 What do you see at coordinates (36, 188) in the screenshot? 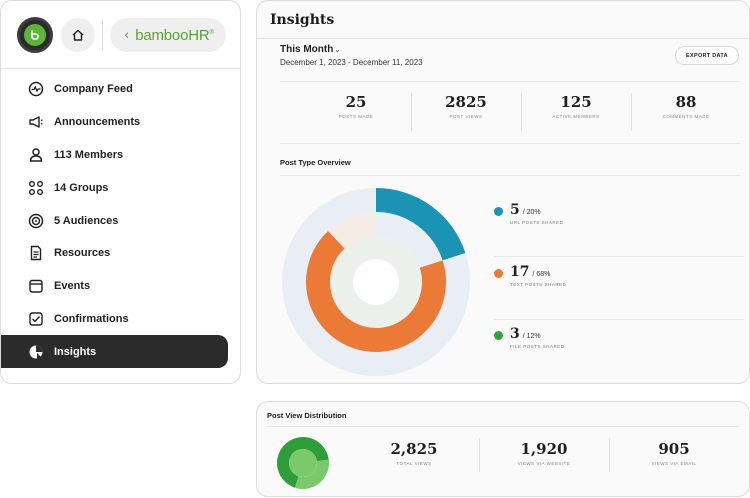
I see `groups-icon` at bounding box center [36, 188].